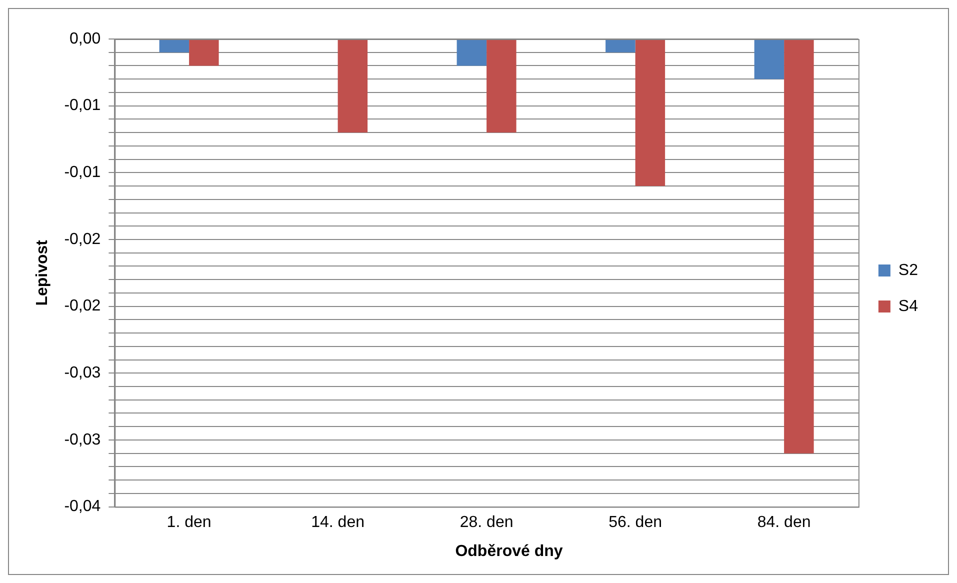 Image resolution: width=957 pixels, height=583 pixels. I want to click on y-axis-title: Lepivost, so click(43, 272).